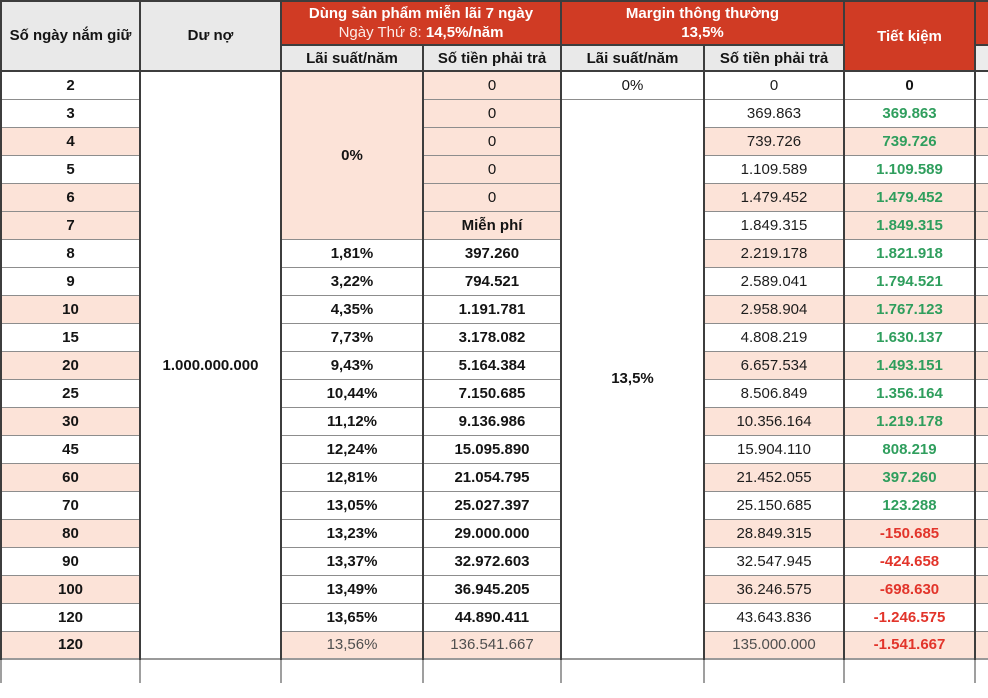 The height and width of the screenshot is (698, 988). Describe the element at coordinates (351, 532) in the screenshot. I see `cell-promo-rate: 13,23%` at that location.